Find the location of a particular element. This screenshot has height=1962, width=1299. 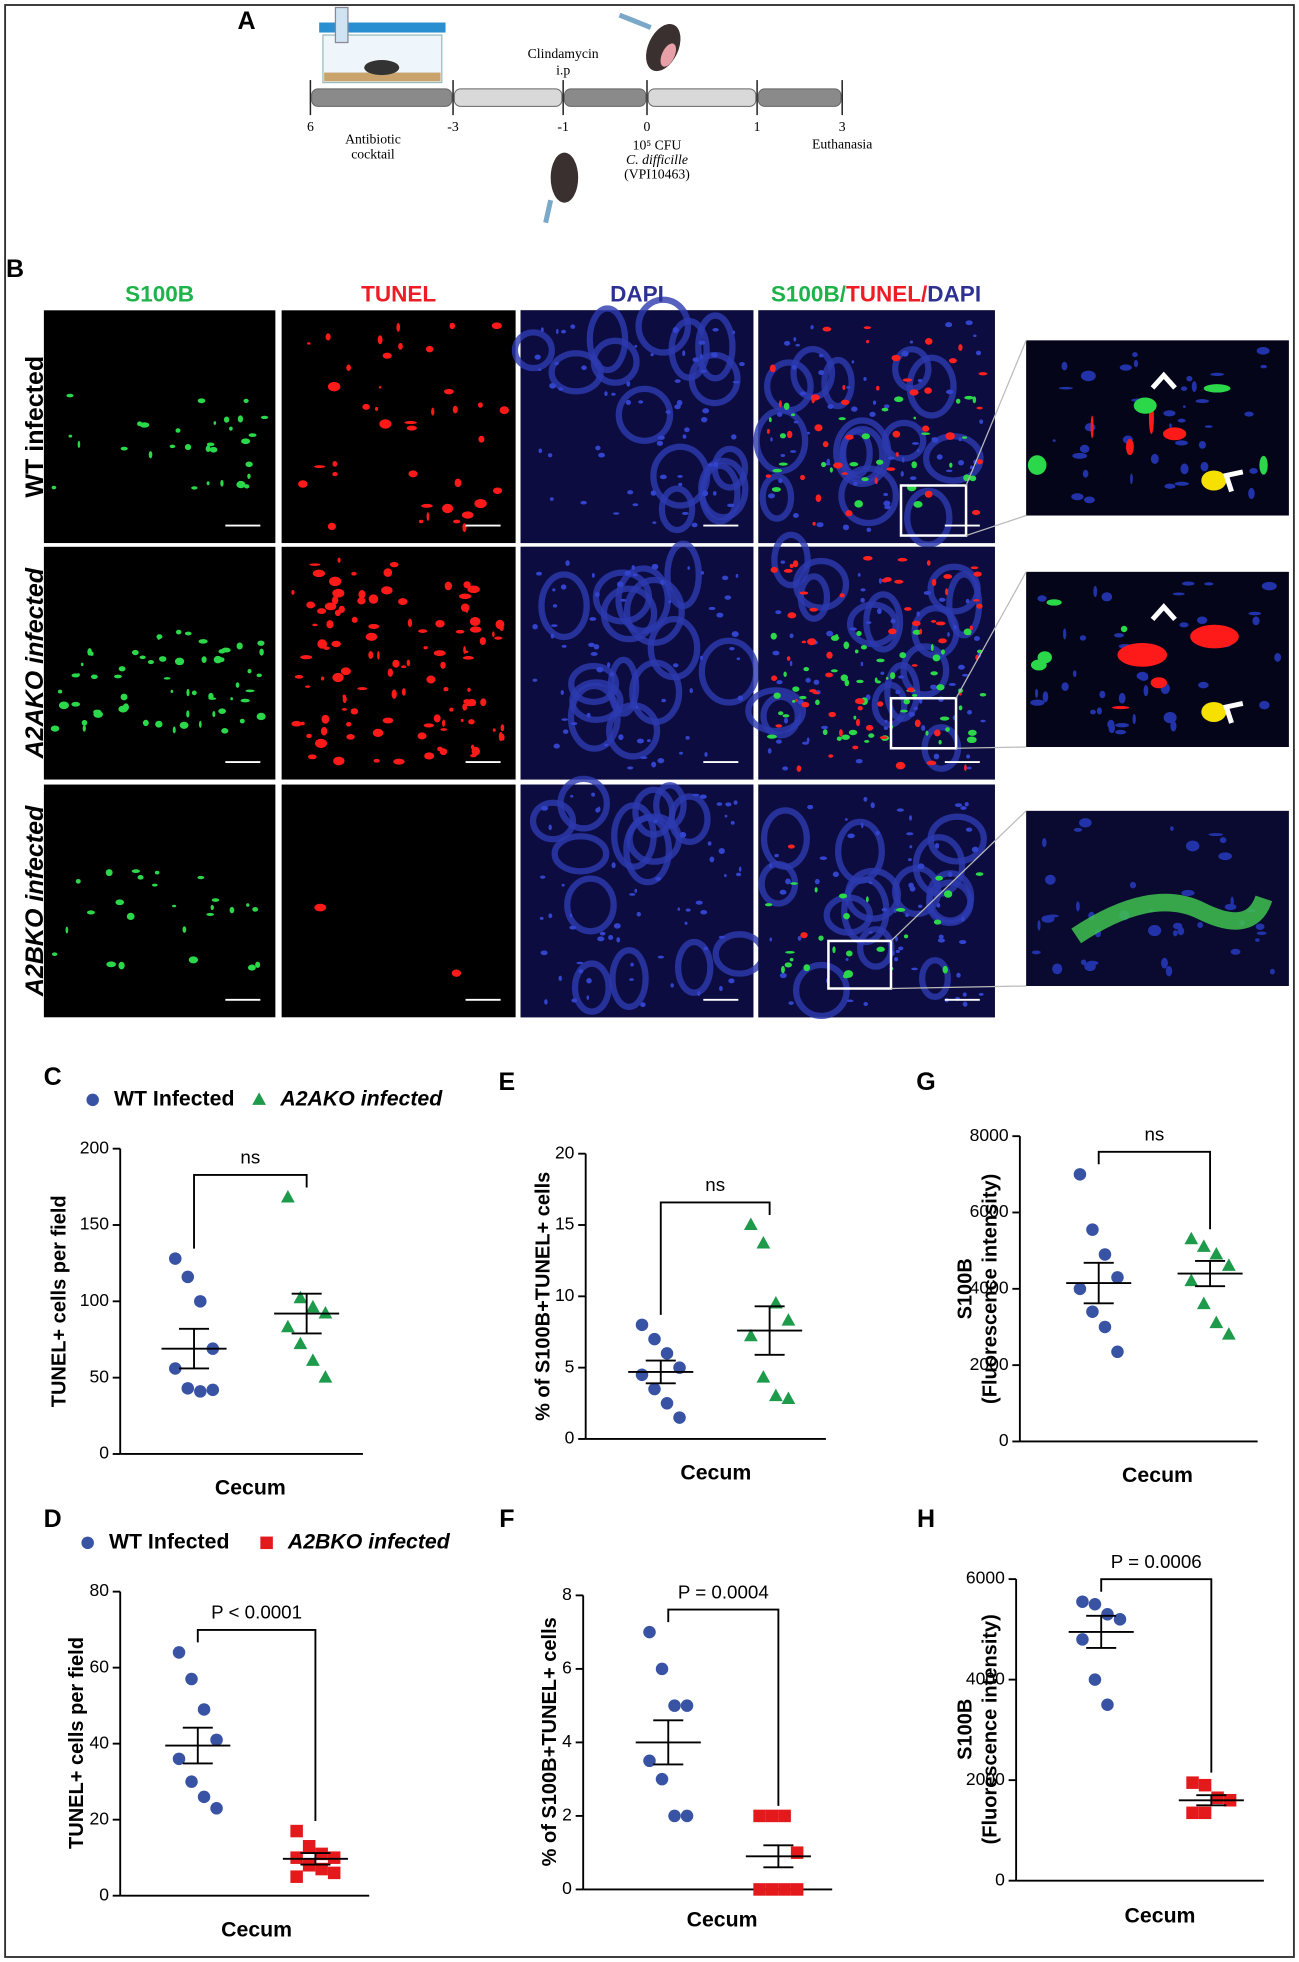

crypt is located at coordinates (791, 560).